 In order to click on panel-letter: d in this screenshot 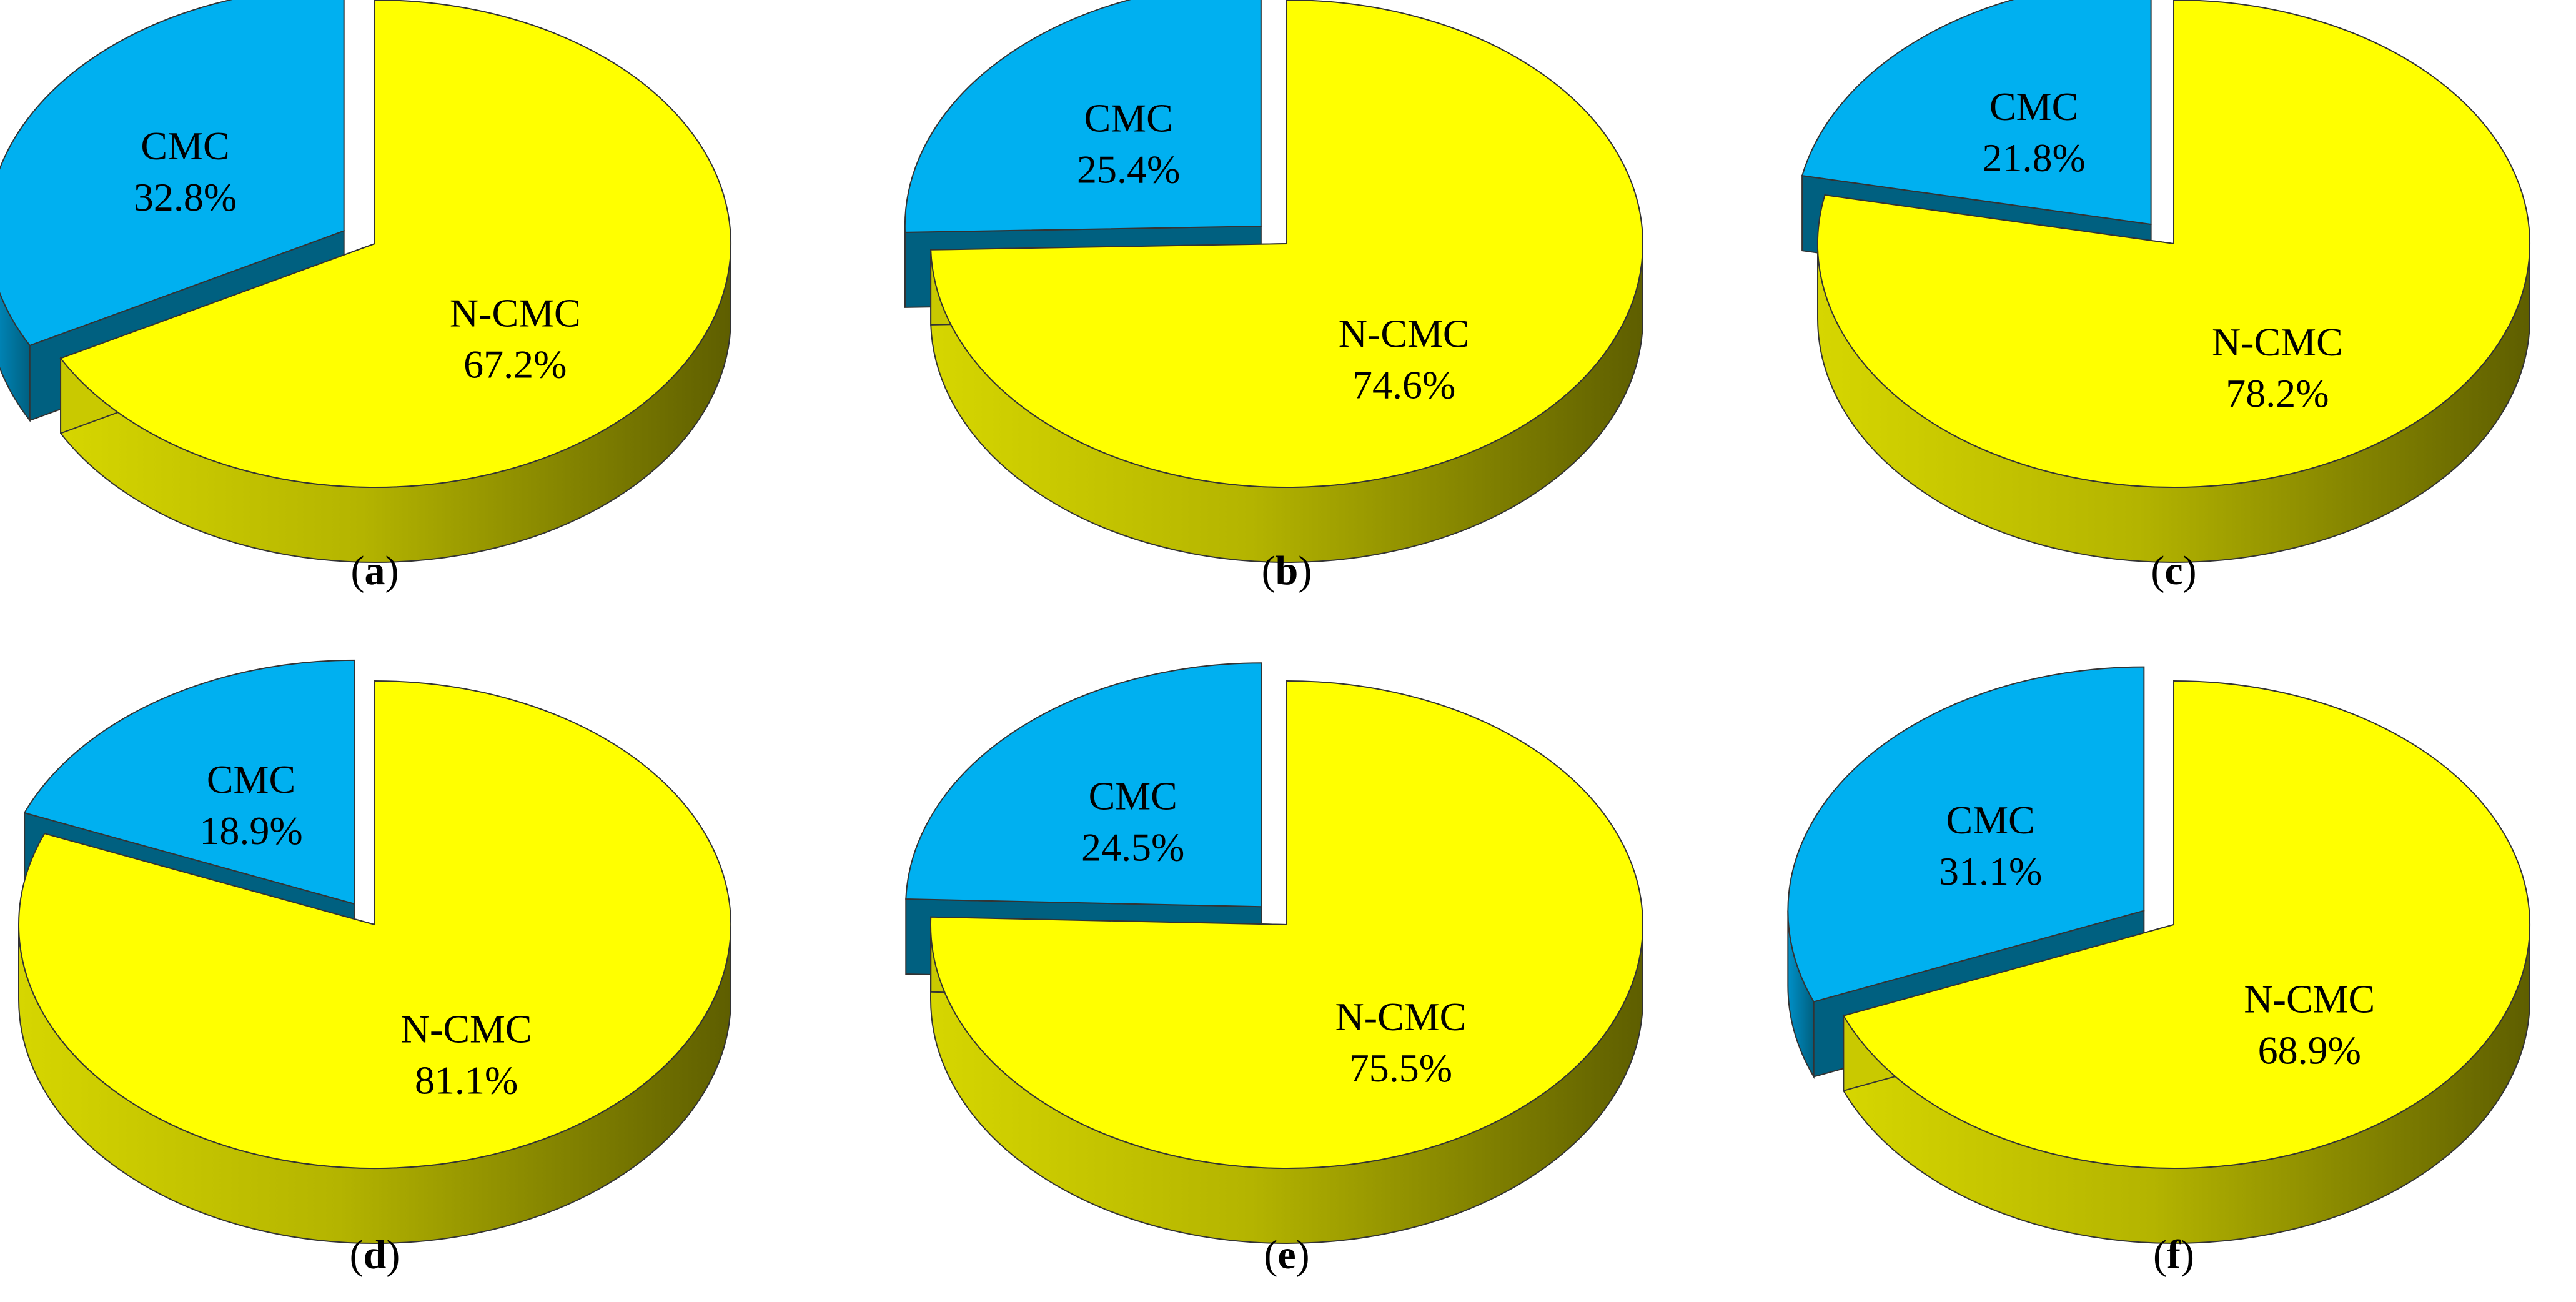, I will do `click(375, 1255)`.